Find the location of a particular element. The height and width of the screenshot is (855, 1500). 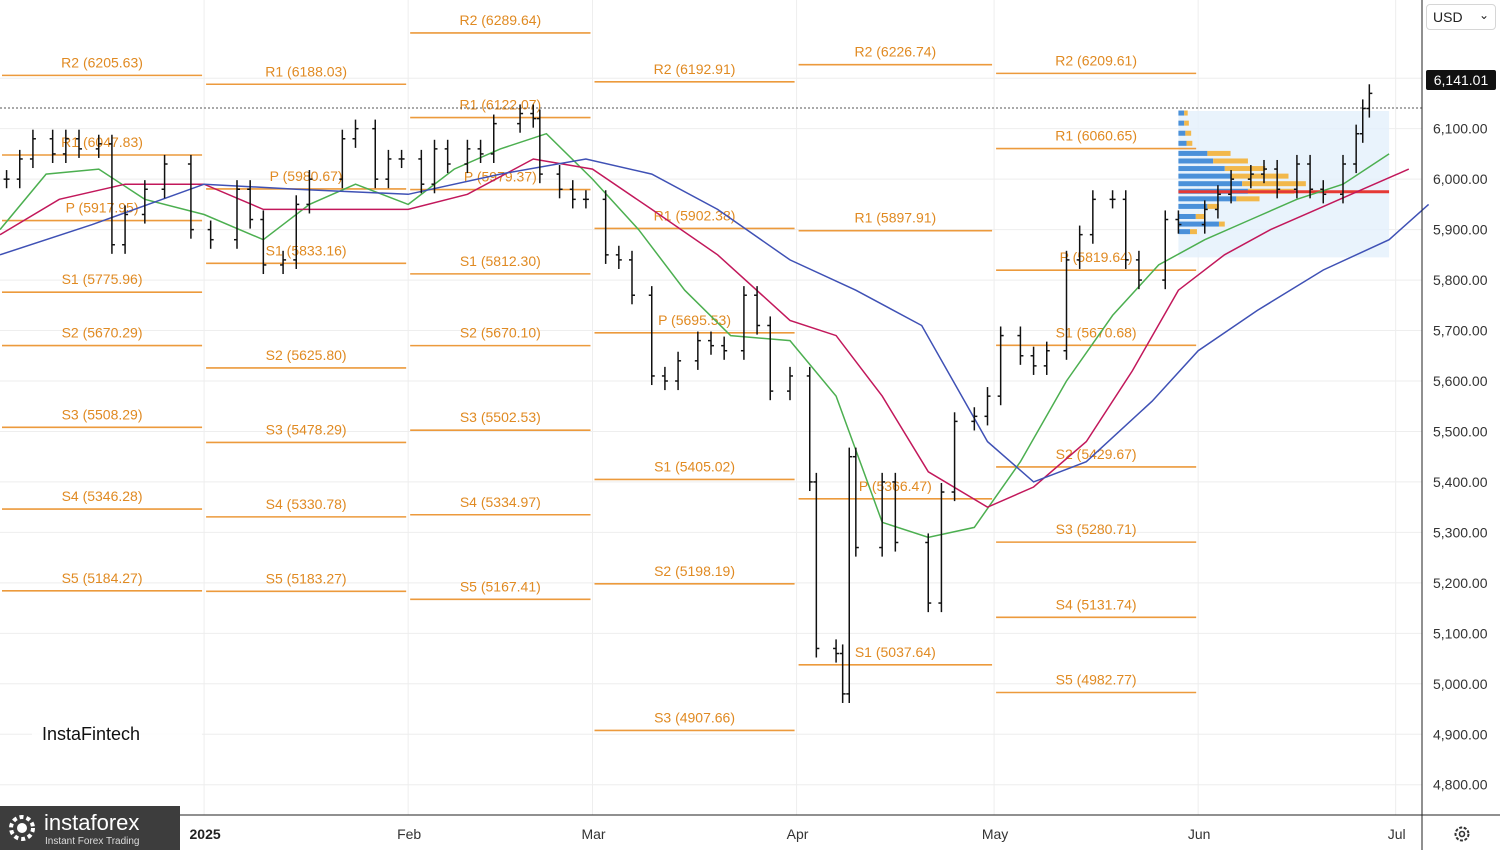

pivot-label: S5 (4982.77) is located at coordinates (1096, 679).